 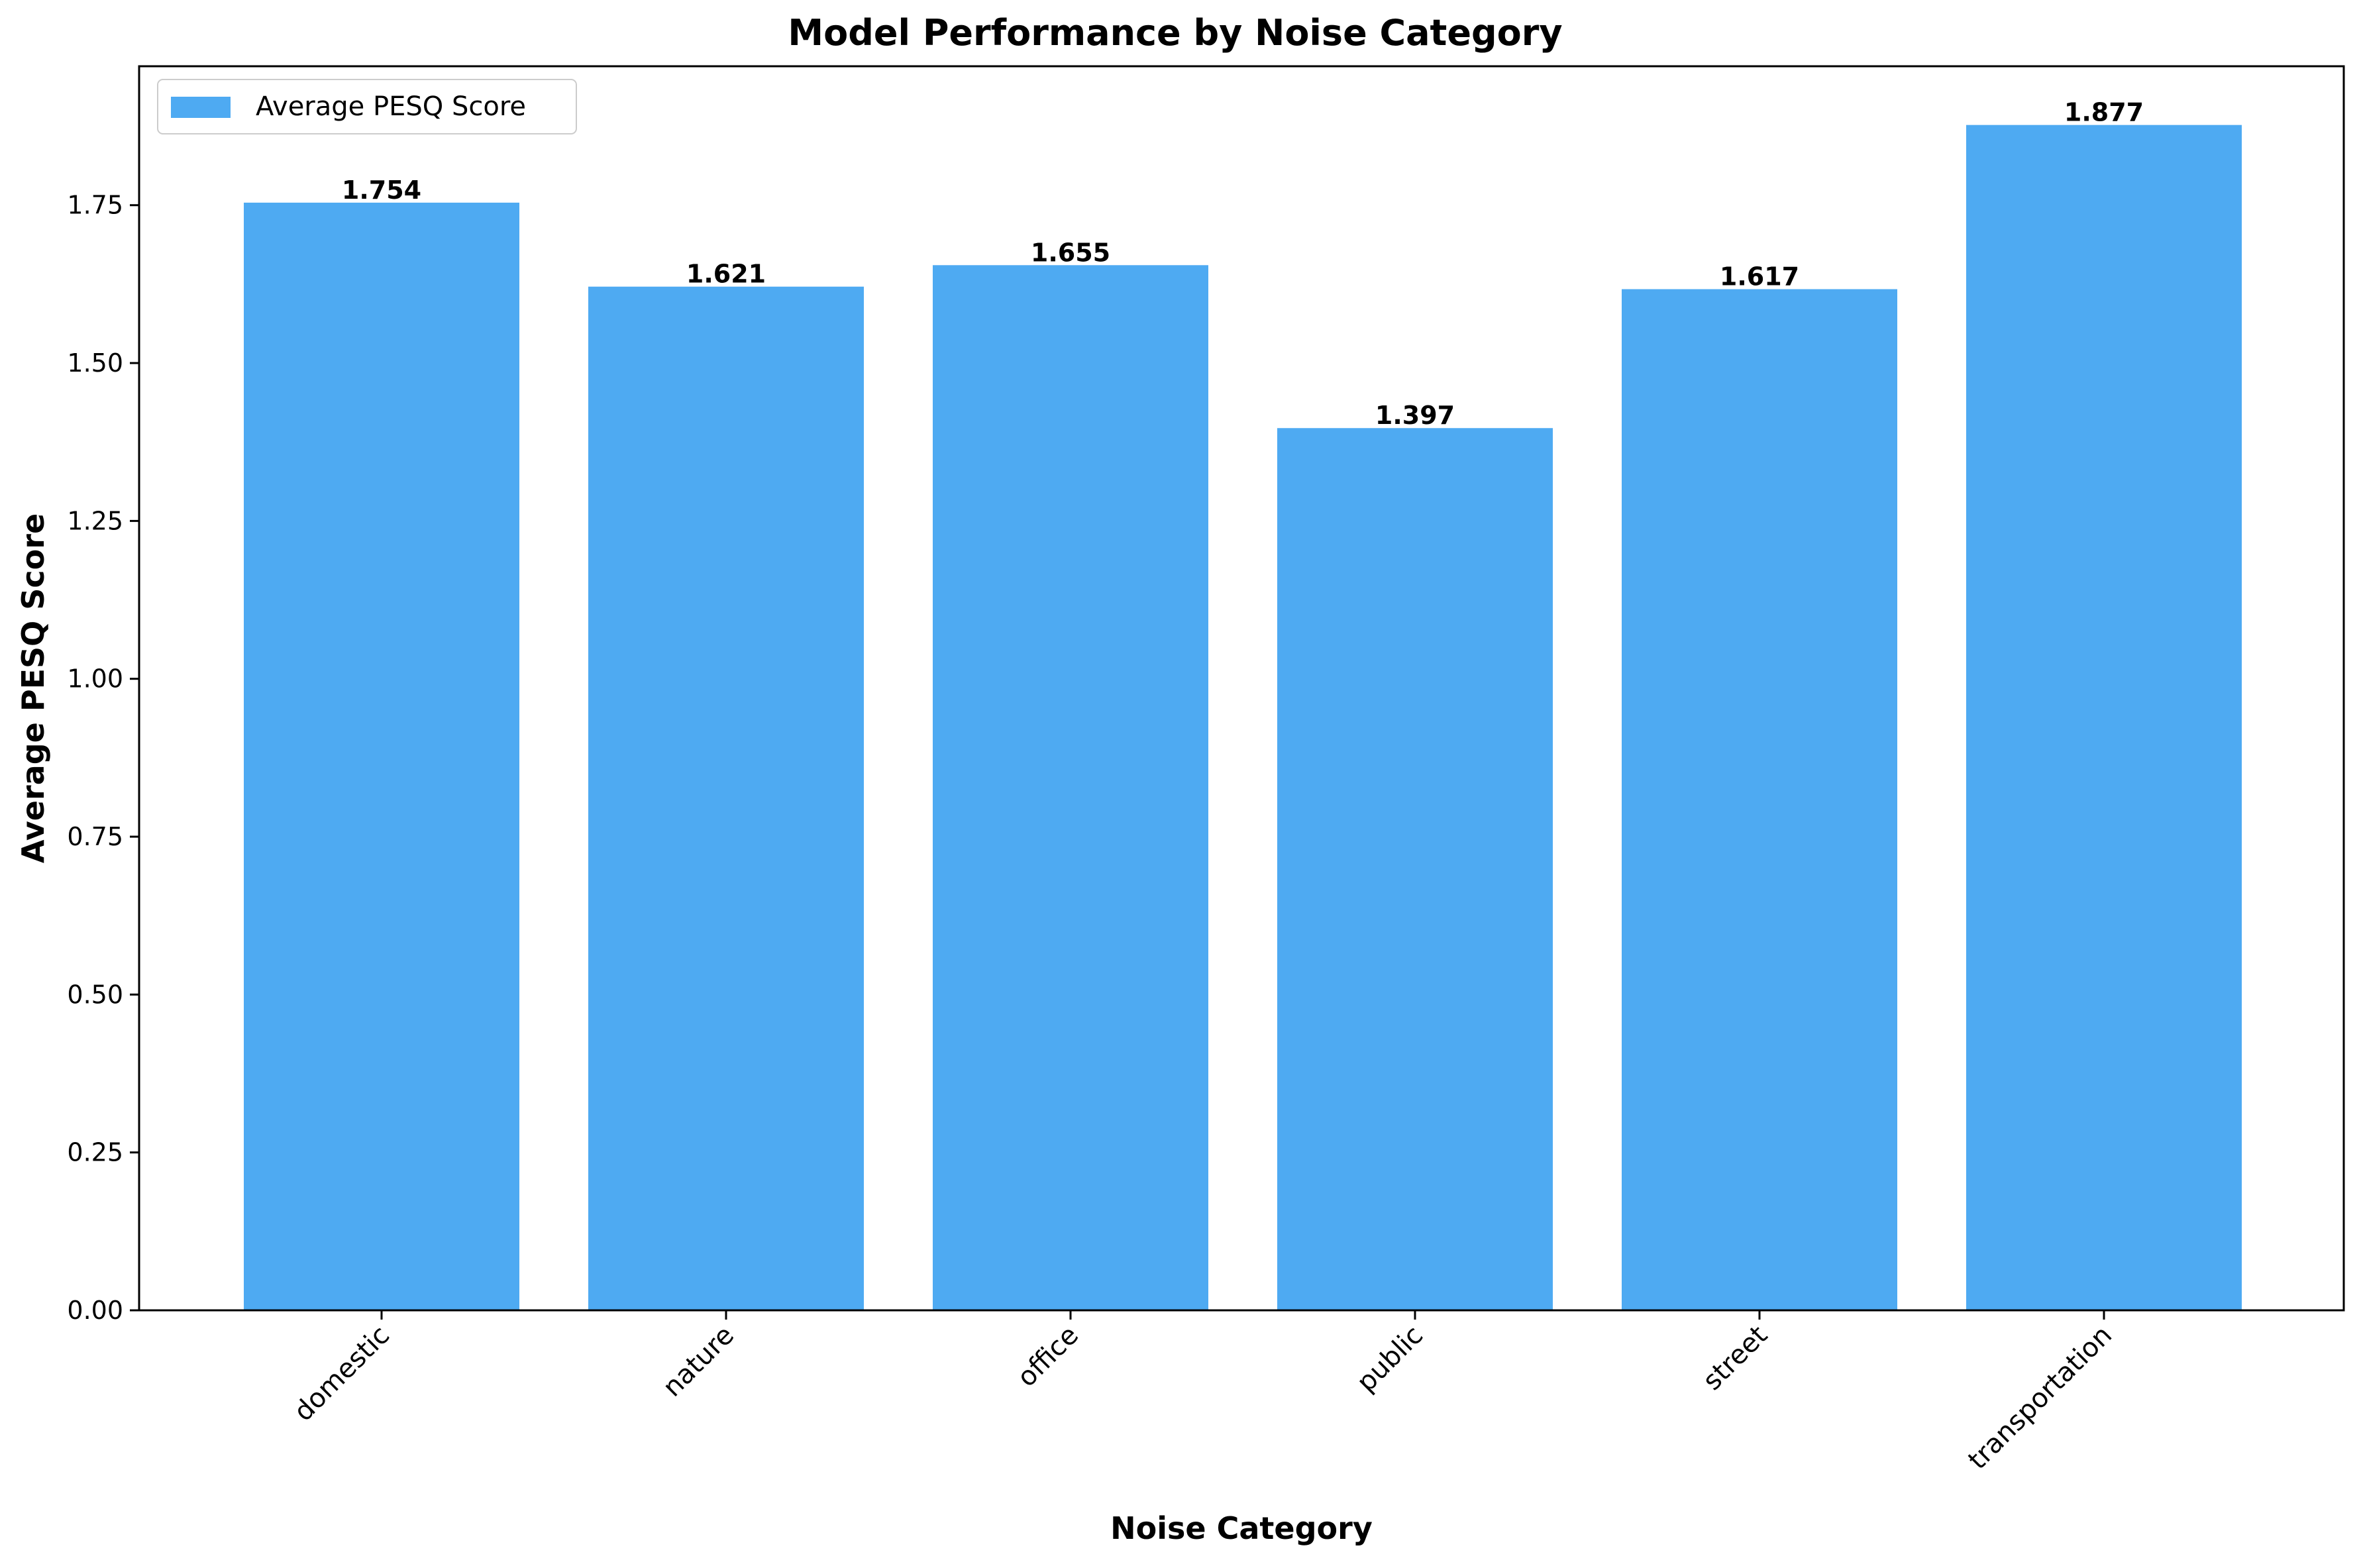 I want to click on y-tick-label: 0.75, so click(x=95, y=836).